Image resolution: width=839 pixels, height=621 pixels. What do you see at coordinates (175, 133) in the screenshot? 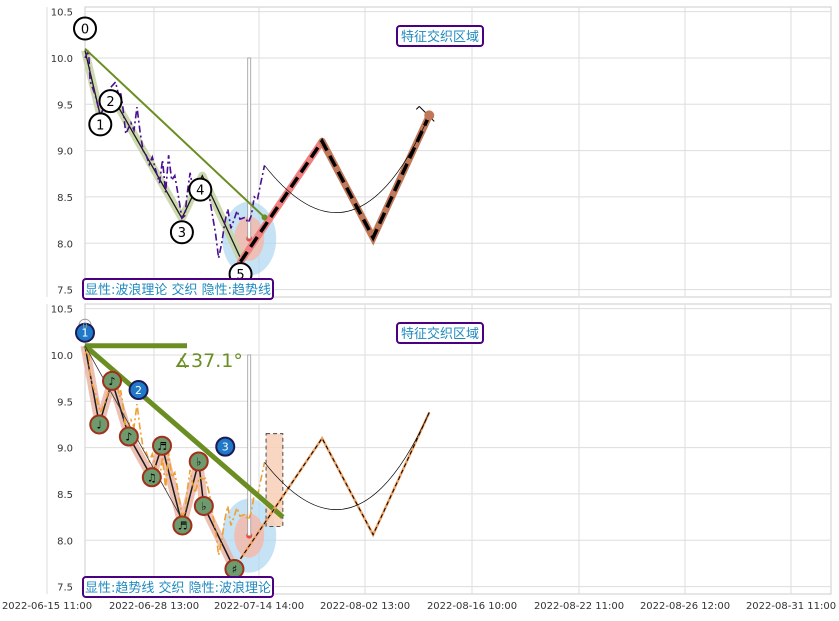
I see `trend-line` at bounding box center [175, 133].